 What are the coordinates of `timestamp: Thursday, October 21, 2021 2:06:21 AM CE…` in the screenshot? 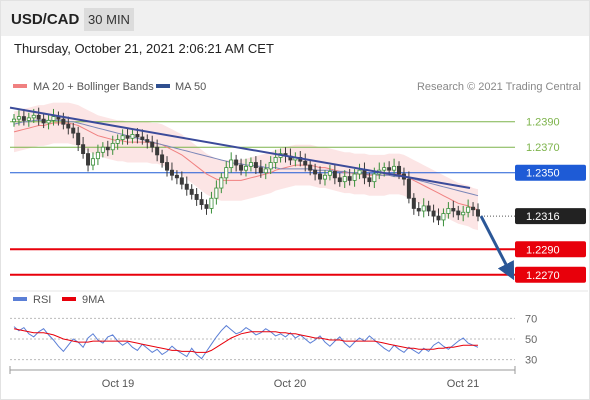 It's located at (144, 48).